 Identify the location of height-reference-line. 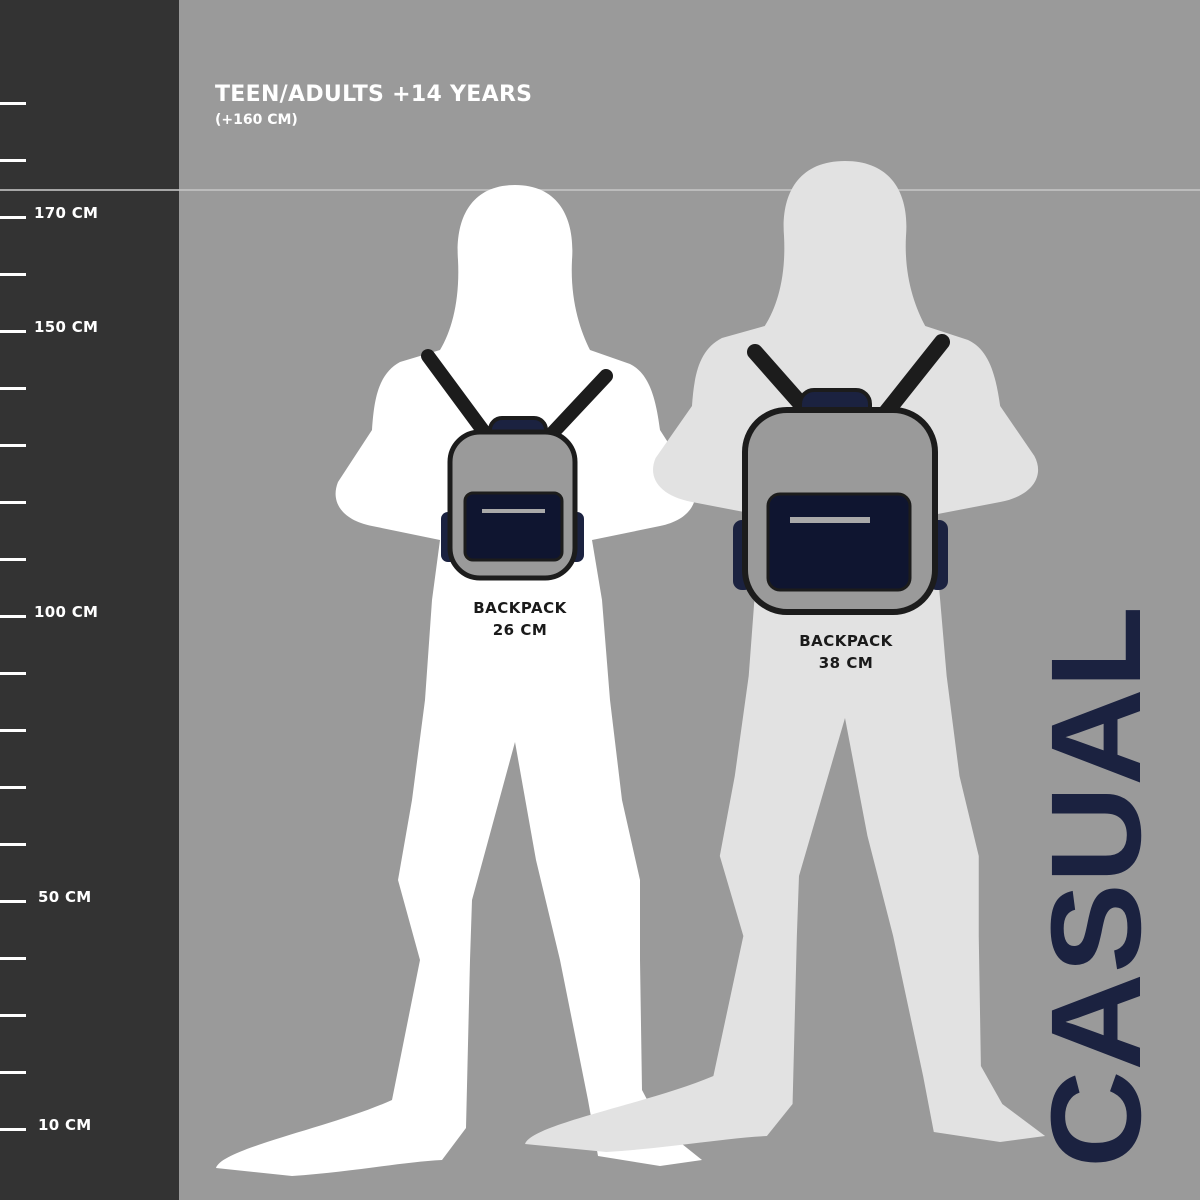
(600, 190).